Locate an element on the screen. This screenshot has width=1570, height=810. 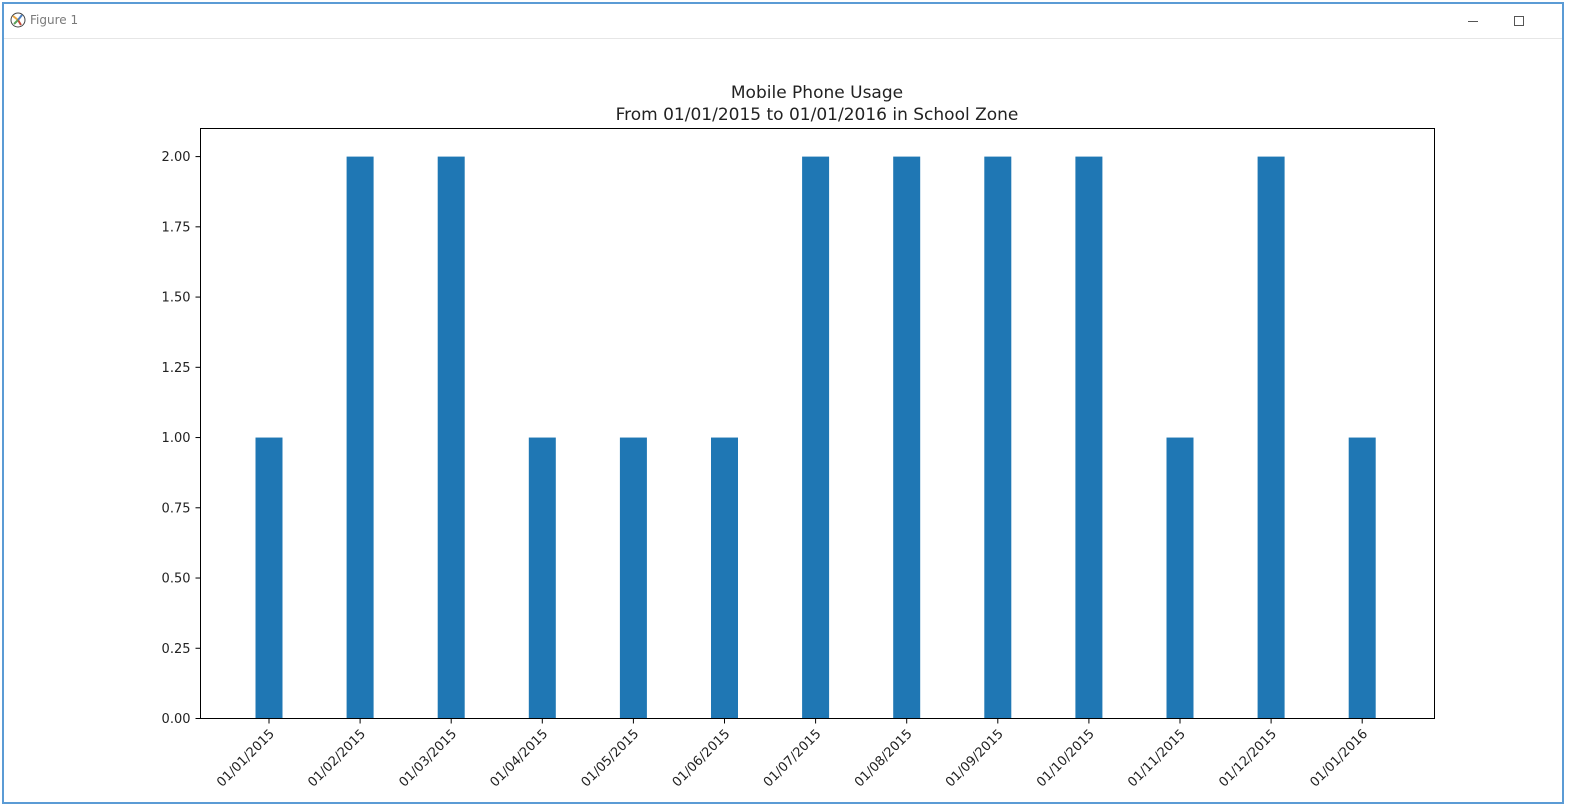
window-title: Figure 1 is located at coordinates (54, 20).